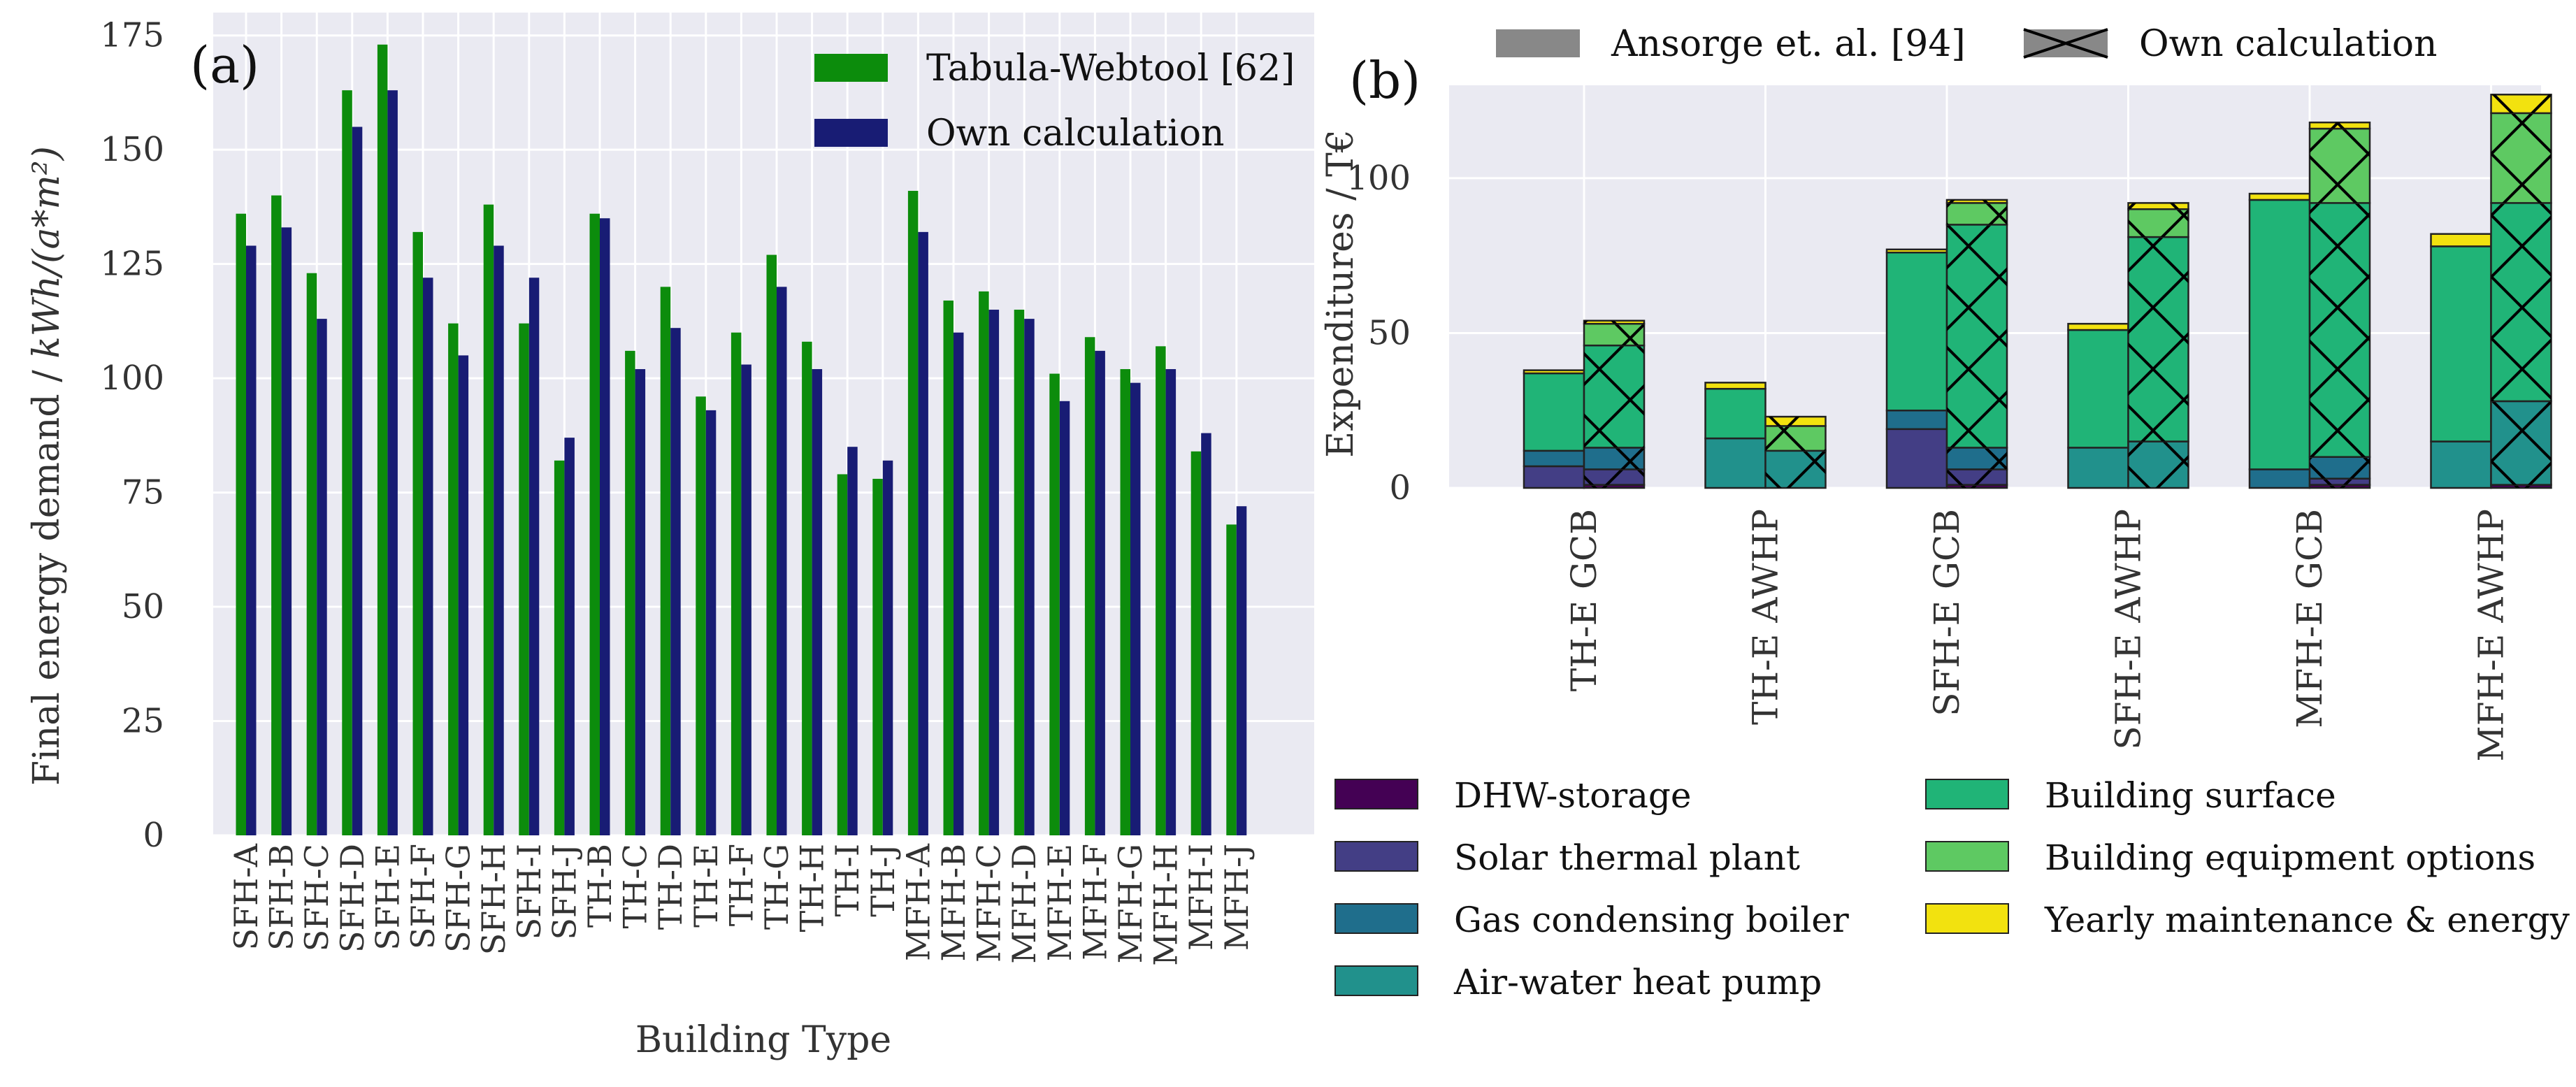 Image resolution: width=2576 pixels, height=1087 pixels. Describe the element at coordinates (2521, 158) in the screenshot. I see `bar-segment-own-mfh-e-awhp-building-equipment-options-hatch` at that location.